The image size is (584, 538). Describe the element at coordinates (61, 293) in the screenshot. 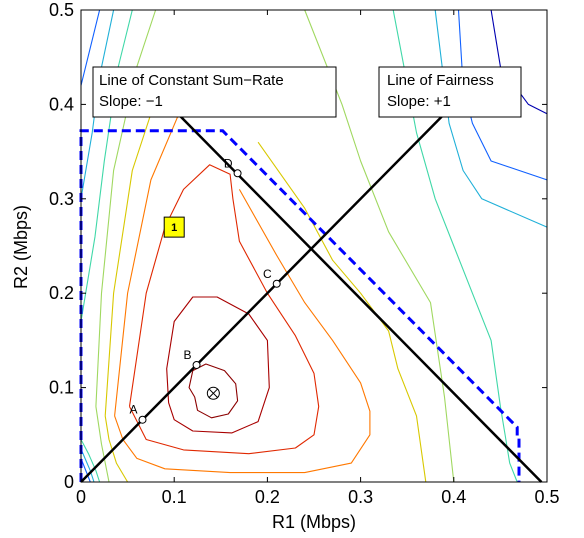

I see `y-tick-label: 0.2` at that location.